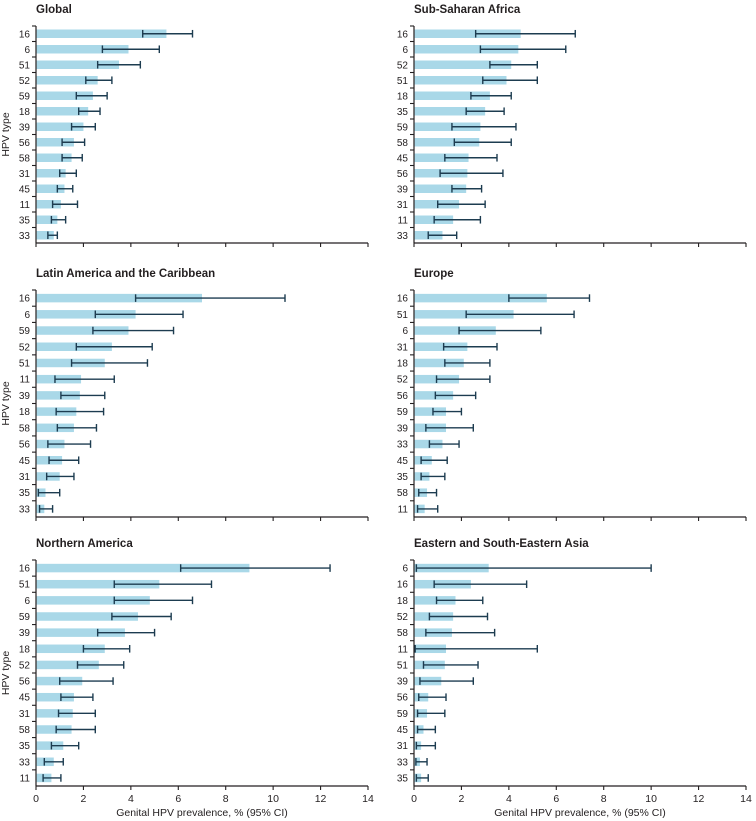 The width and height of the screenshot is (756, 821). I want to click on x-tick-label: 14, so click(746, 799).